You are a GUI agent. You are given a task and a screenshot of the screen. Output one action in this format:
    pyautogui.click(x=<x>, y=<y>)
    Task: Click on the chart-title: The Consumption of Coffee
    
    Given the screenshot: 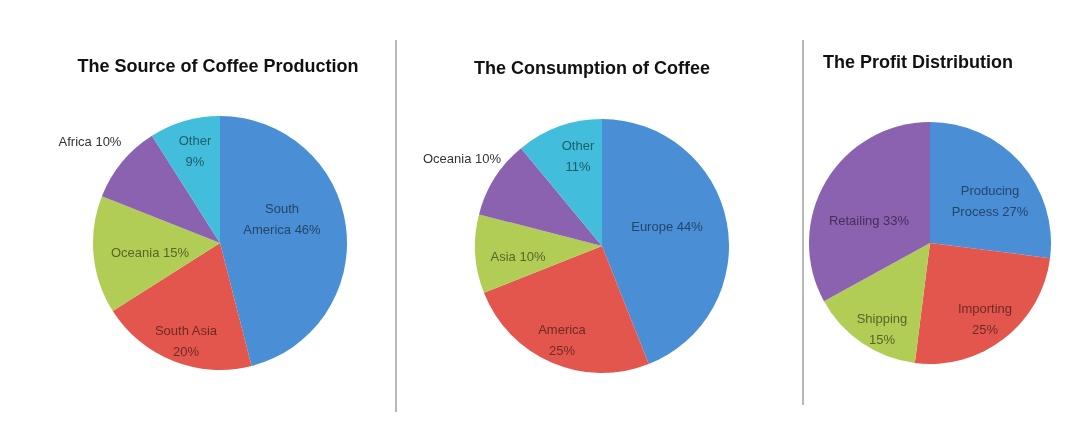 What is the action you would take?
    pyautogui.click(x=592, y=68)
    